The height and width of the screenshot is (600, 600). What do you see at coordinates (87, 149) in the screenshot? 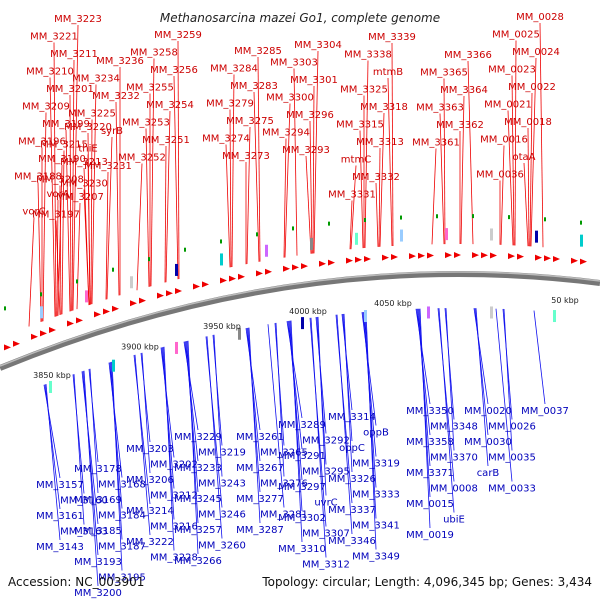
I see `forward-gene-label: thiE` at bounding box center [87, 149].